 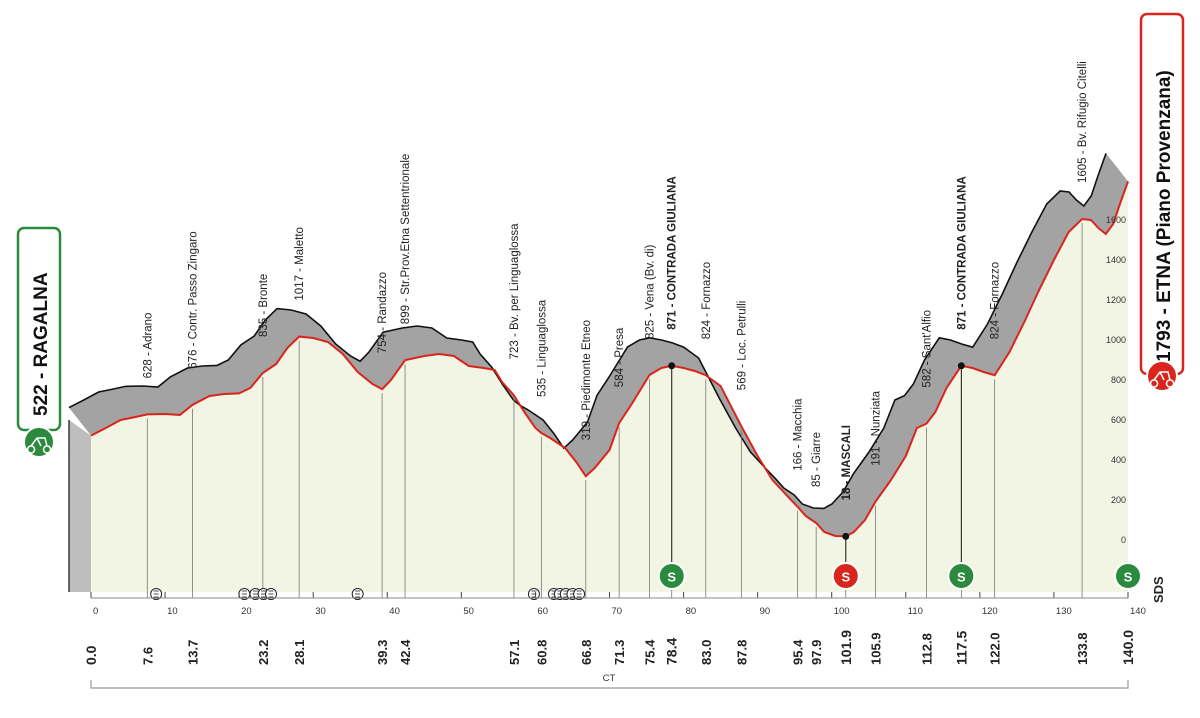 What do you see at coordinates (846, 647) in the screenshot?
I see `km-distance-label: 101.9` at bounding box center [846, 647].